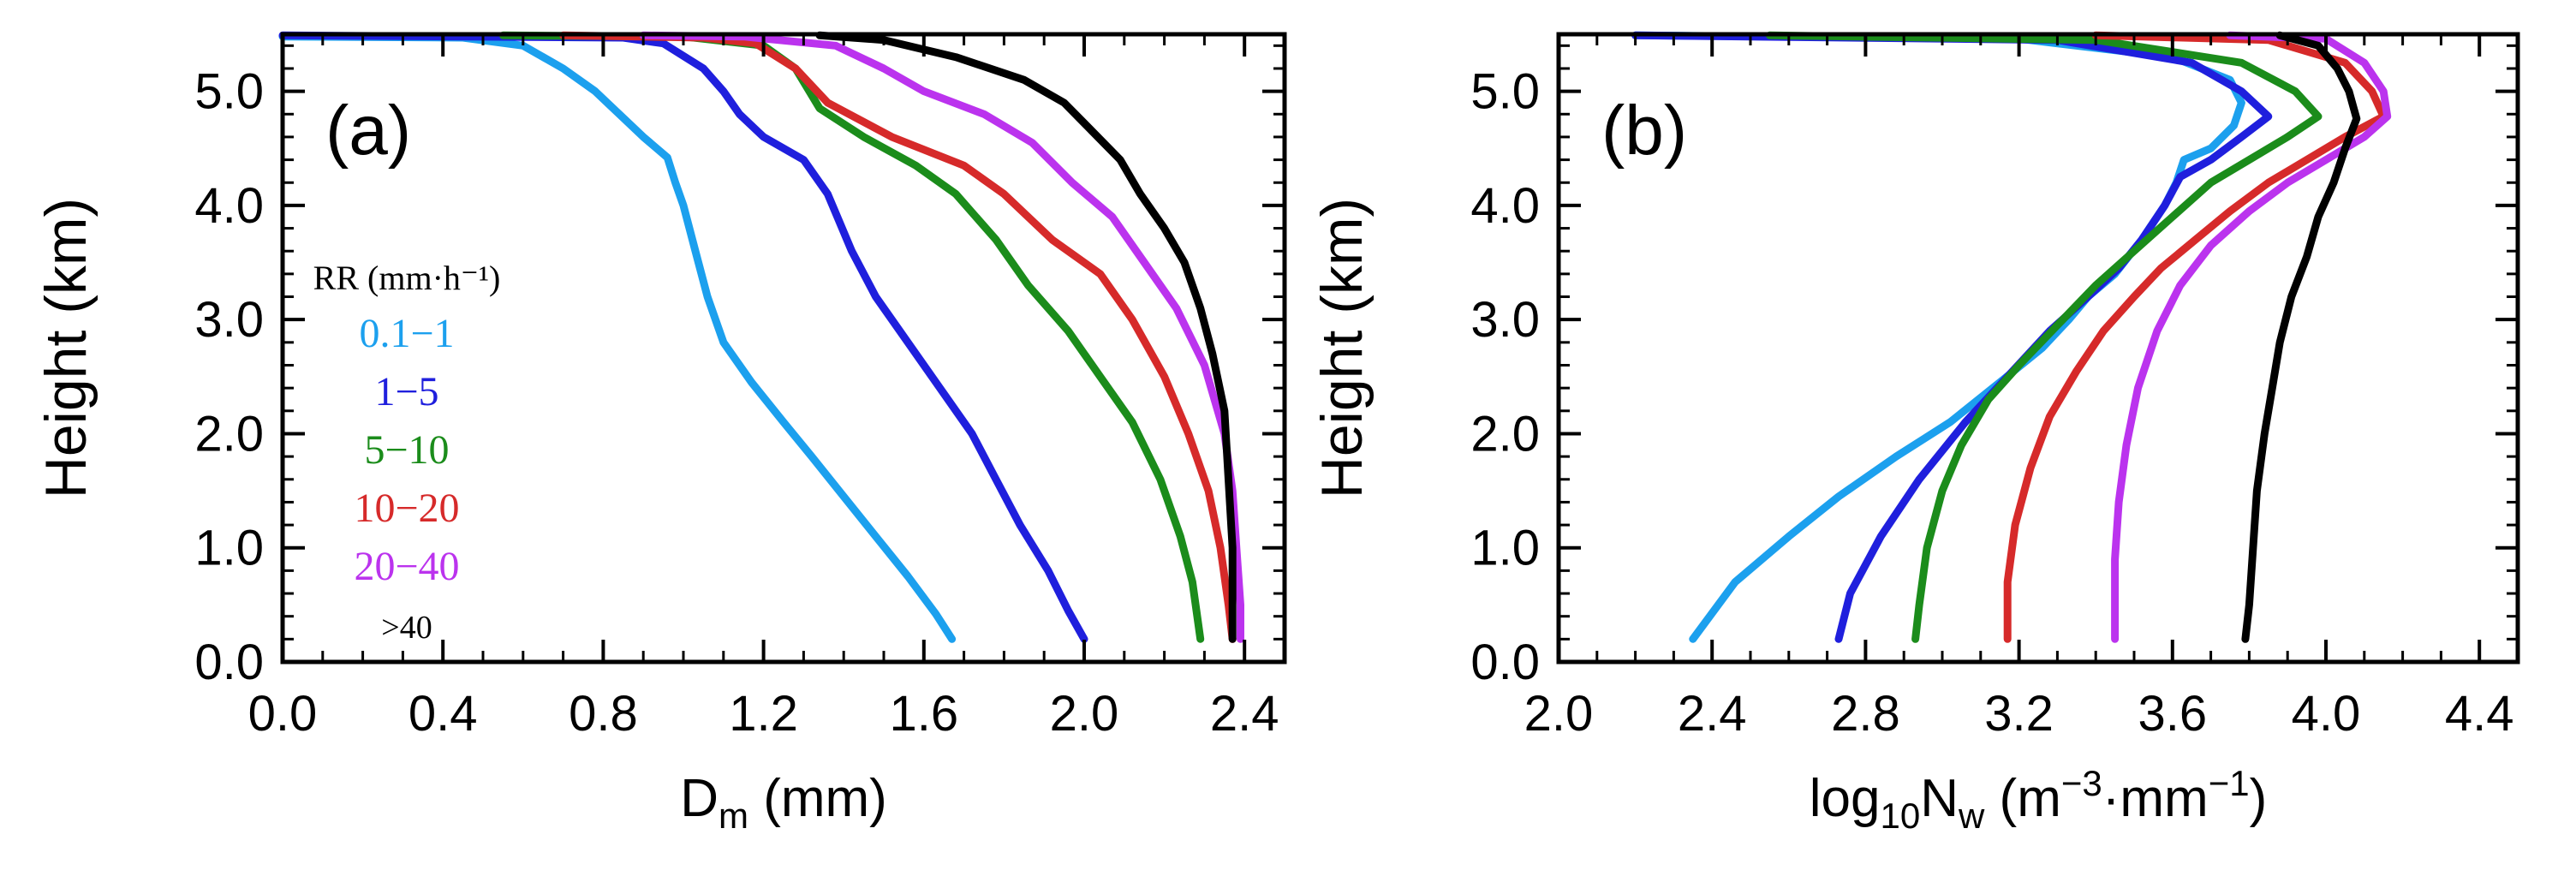 The image size is (2576, 894). I want to click on panel-a-x-axis-label: Dm (mm), so click(783, 803).